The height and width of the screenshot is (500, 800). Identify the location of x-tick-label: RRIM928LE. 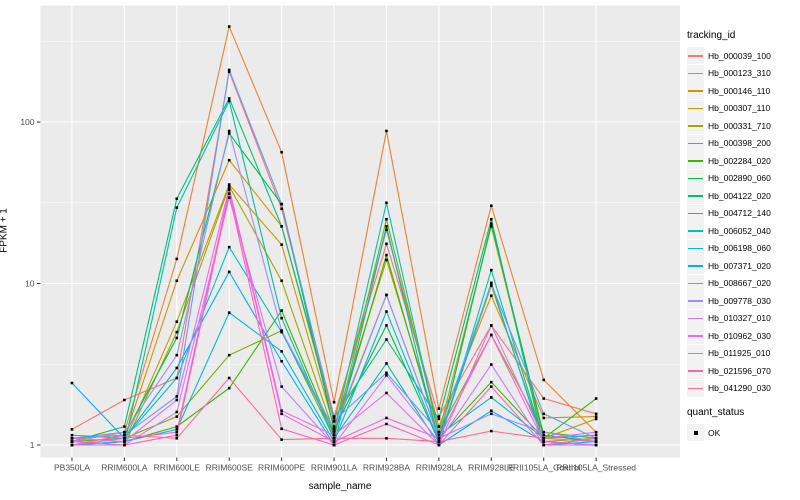
(491, 468).